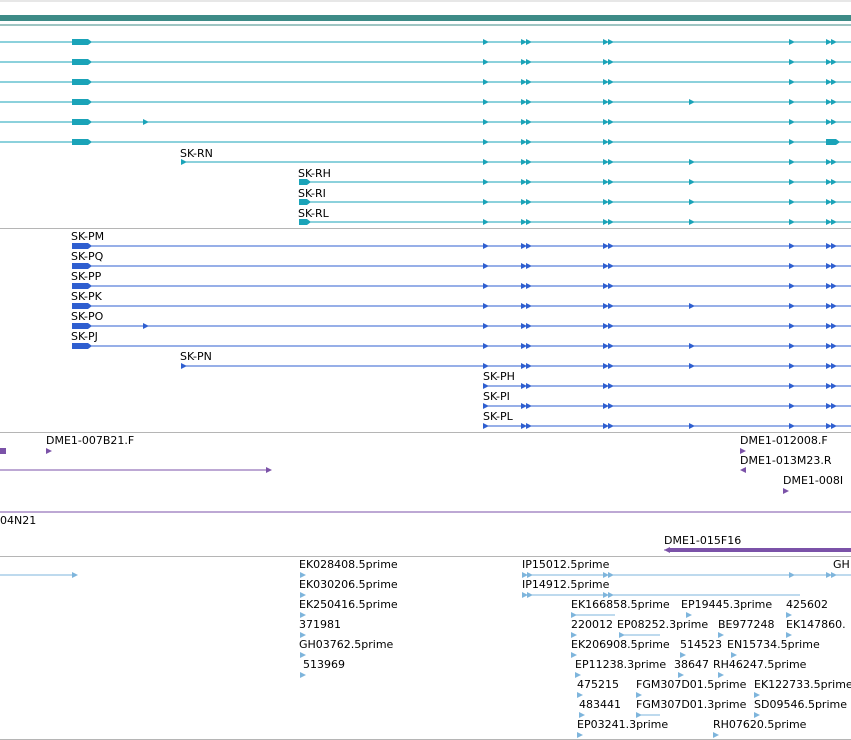 The image size is (851, 740). I want to click on feature-label: SK-PP, so click(86, 276).